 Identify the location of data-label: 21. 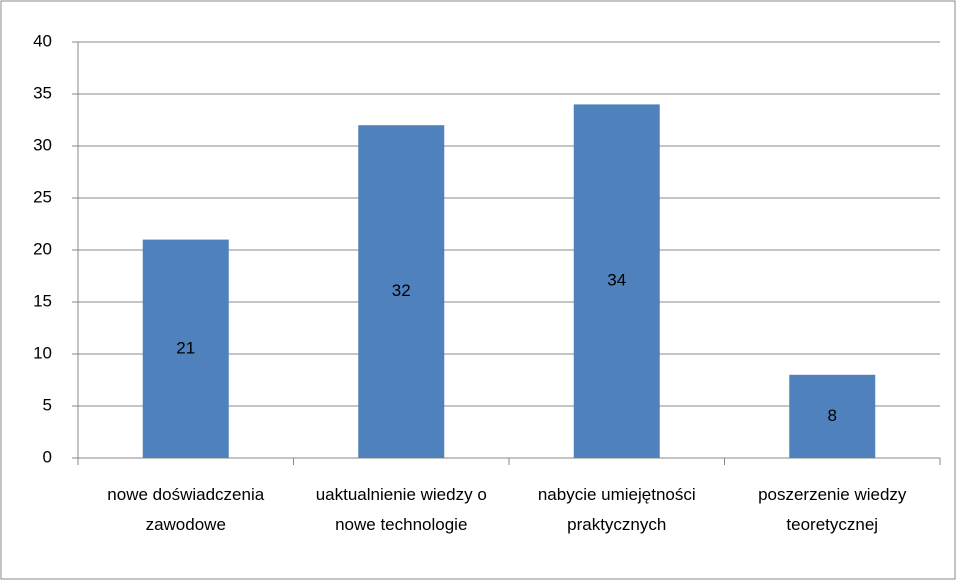
(185, 347).